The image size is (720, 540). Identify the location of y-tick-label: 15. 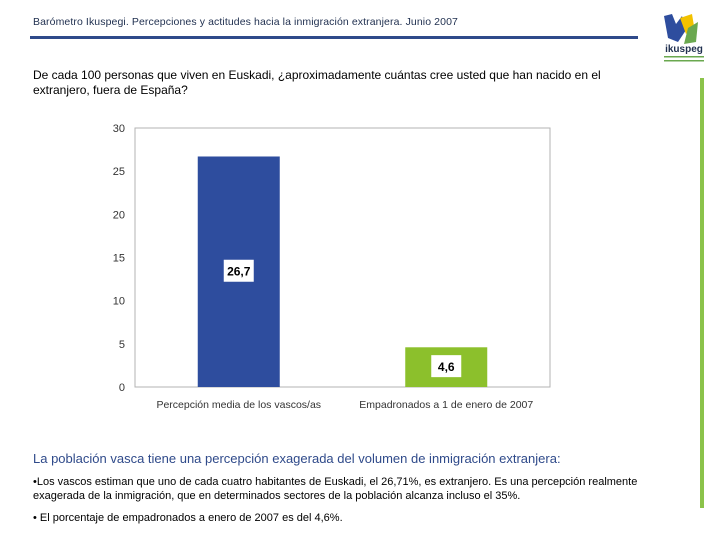
(119, 259).